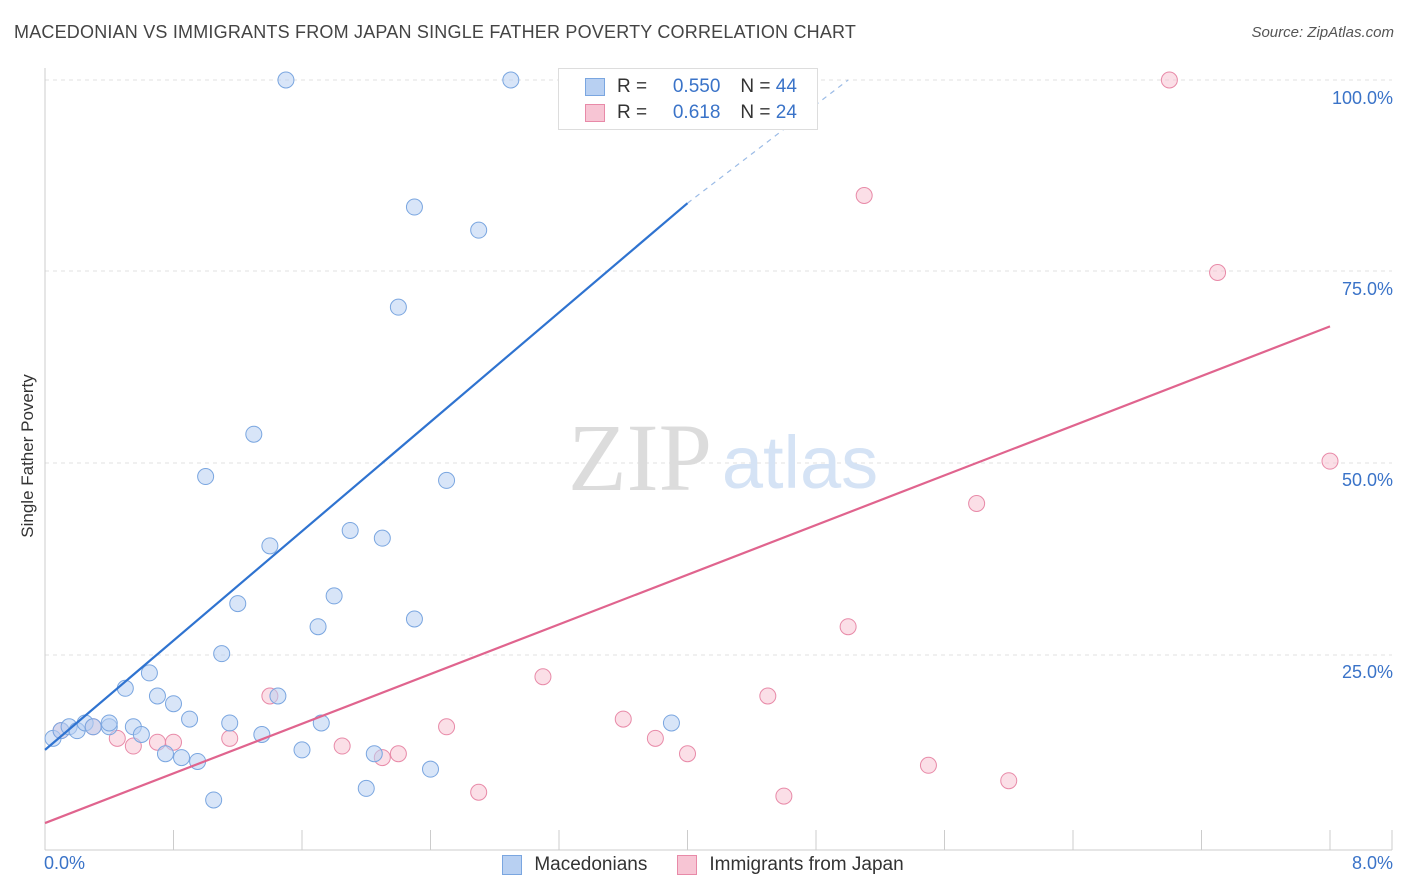 The image size is (1406, 892). I want to click on n-value: 24, so click(786, 112).